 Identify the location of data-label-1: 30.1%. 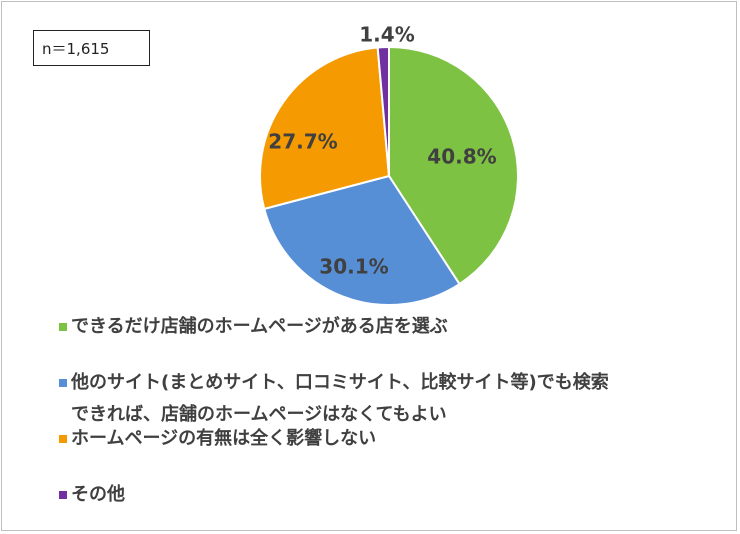
(353, 267).